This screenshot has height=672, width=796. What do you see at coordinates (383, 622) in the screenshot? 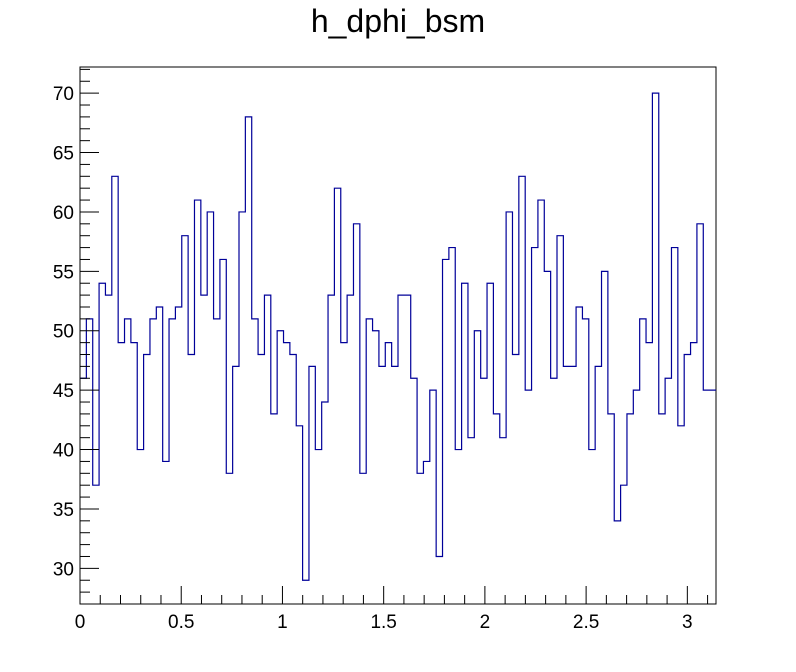
I see `x-tick-label: 1.5` at bounding box center [383, 622].